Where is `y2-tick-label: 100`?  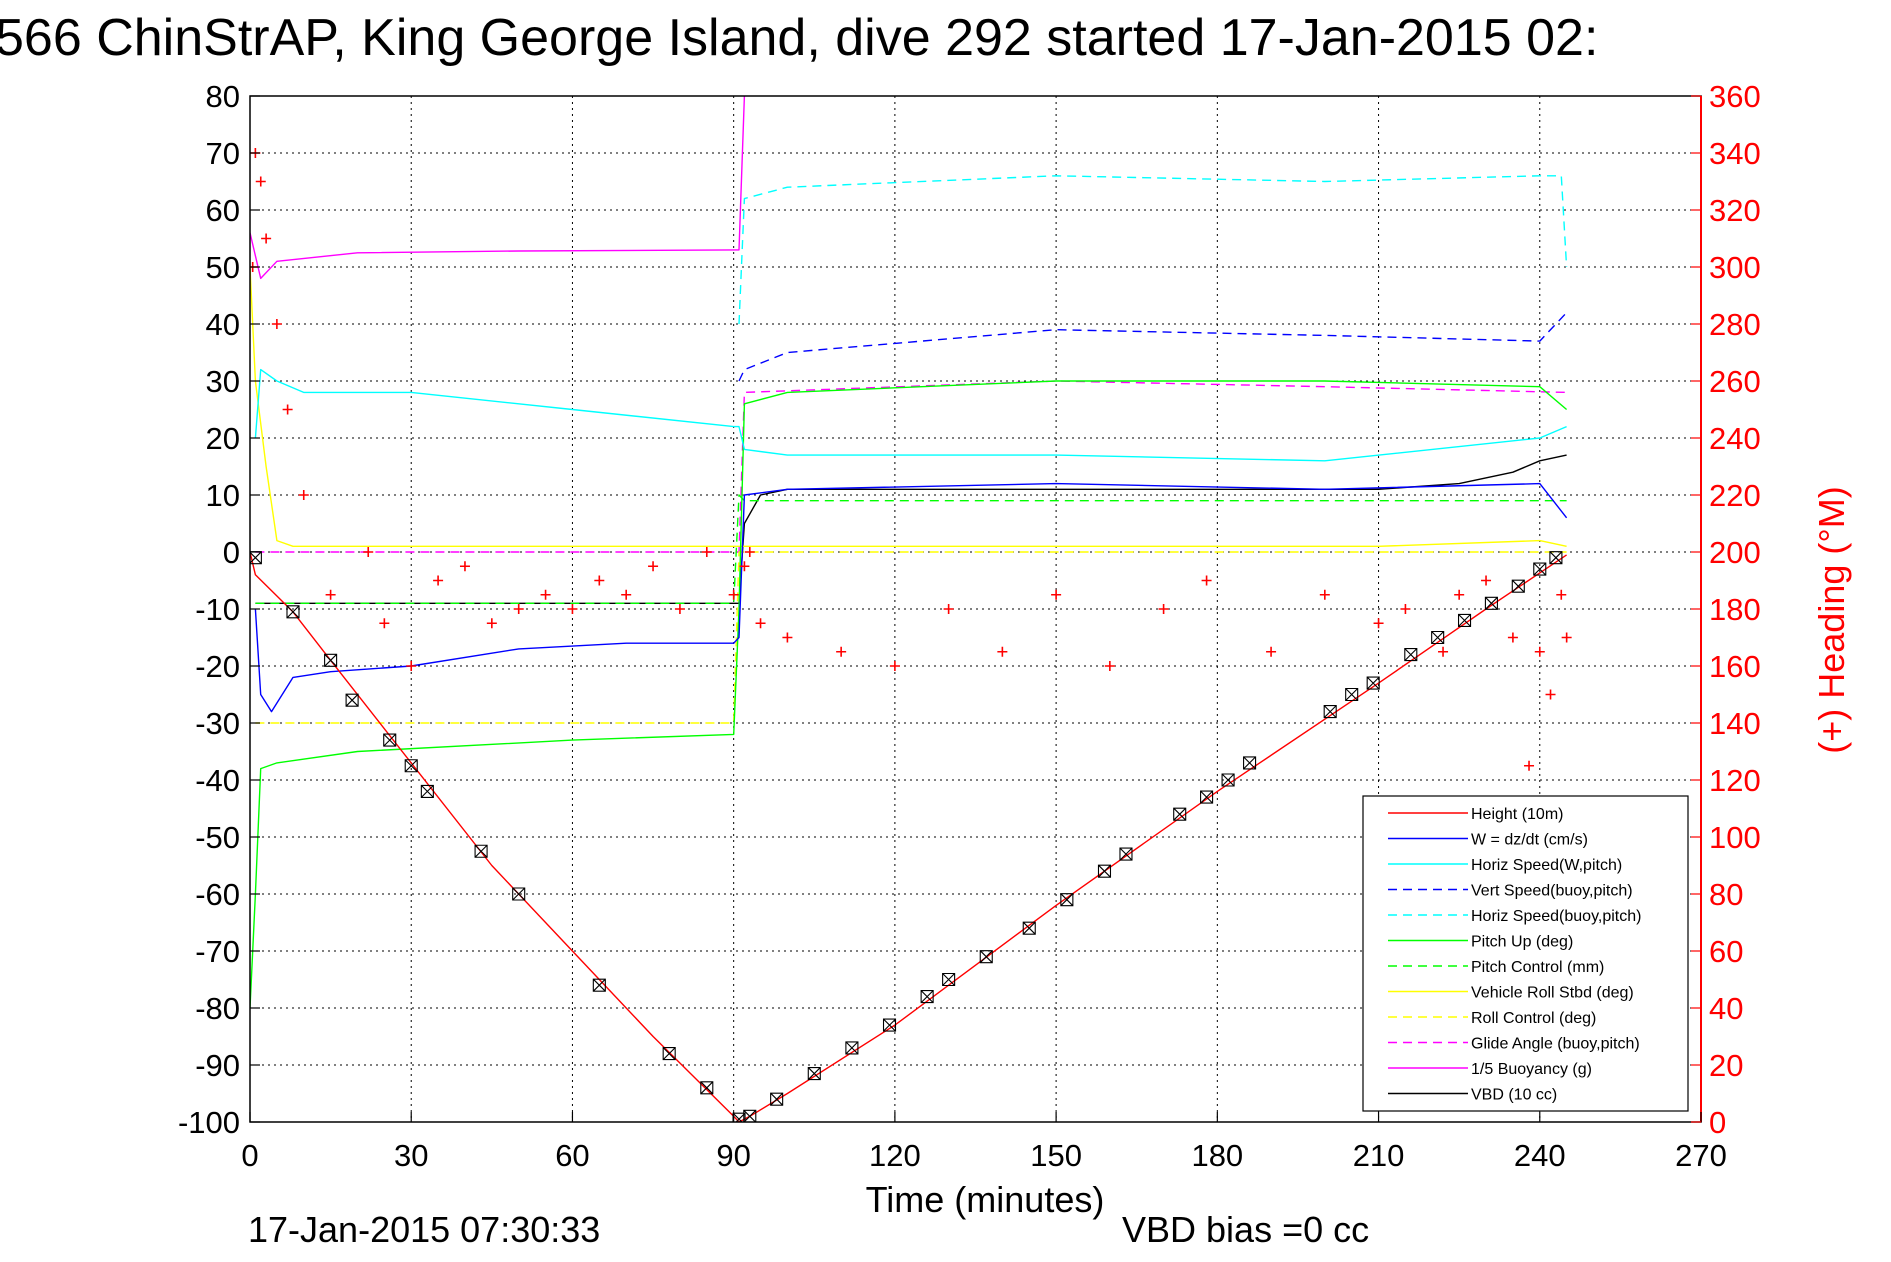 y2-tick-label: 100 is located at coordinates (1735, 837).